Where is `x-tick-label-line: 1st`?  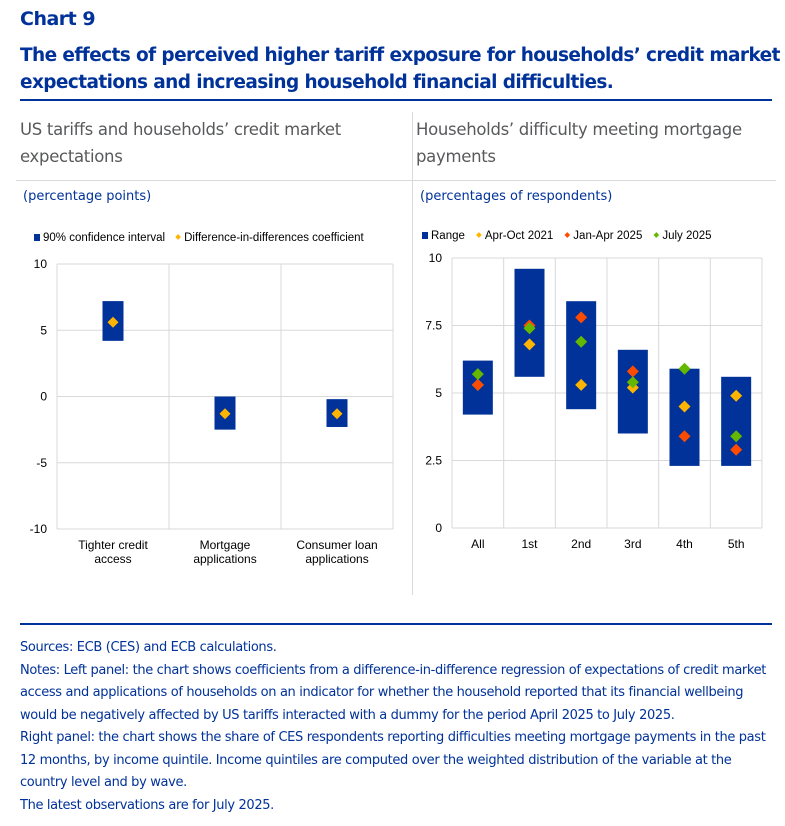
x-tick-label-line: 1st is located at coordinates (529, 544).